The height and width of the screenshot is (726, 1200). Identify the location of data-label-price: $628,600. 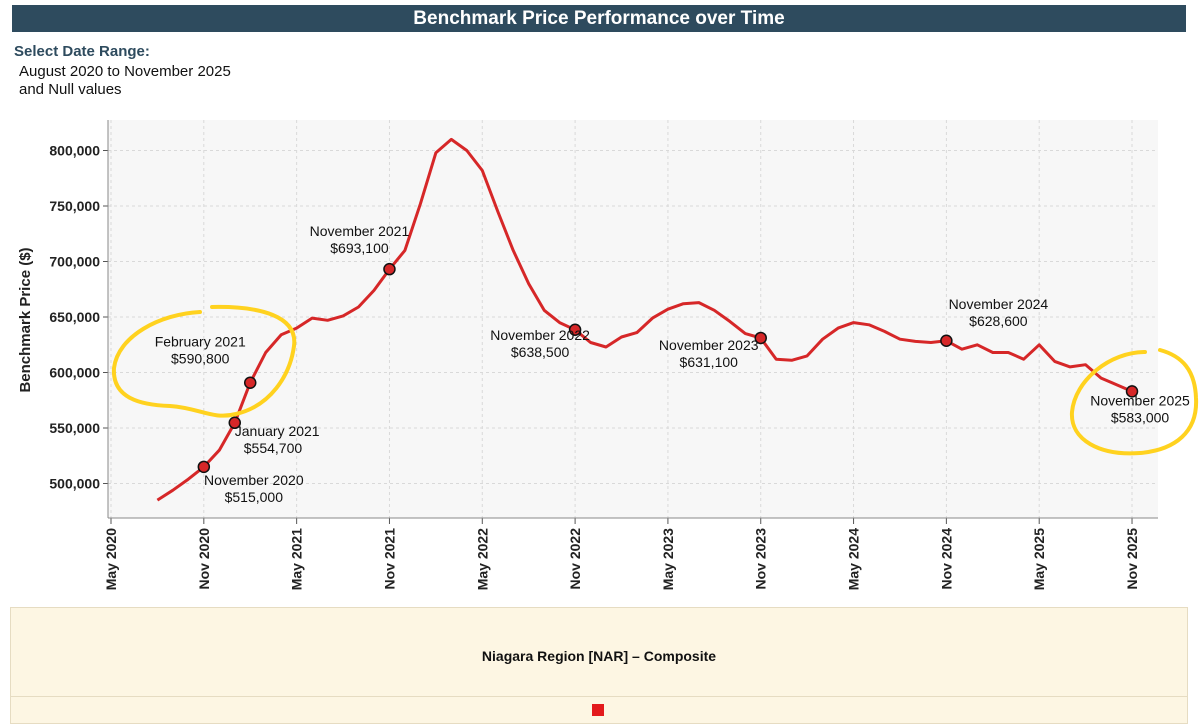
(998, 321).